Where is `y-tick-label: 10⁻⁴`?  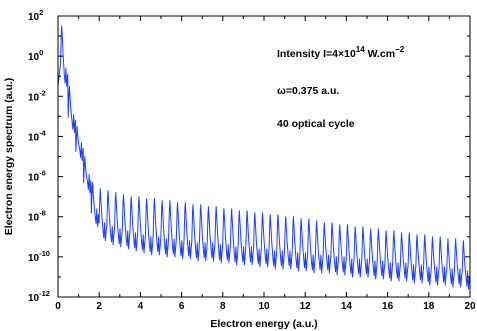 y-tick-label: 10⁻⁴ is located at coordinates (37, 135).